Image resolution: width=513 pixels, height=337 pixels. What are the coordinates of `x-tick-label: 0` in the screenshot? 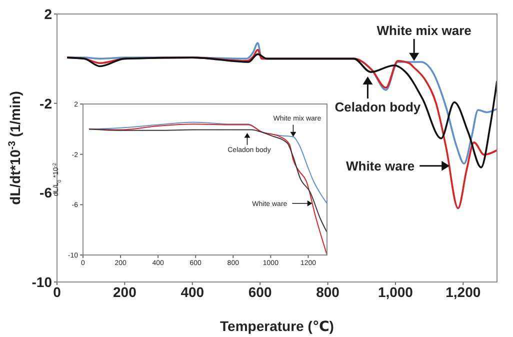 It's located at (57, 292).